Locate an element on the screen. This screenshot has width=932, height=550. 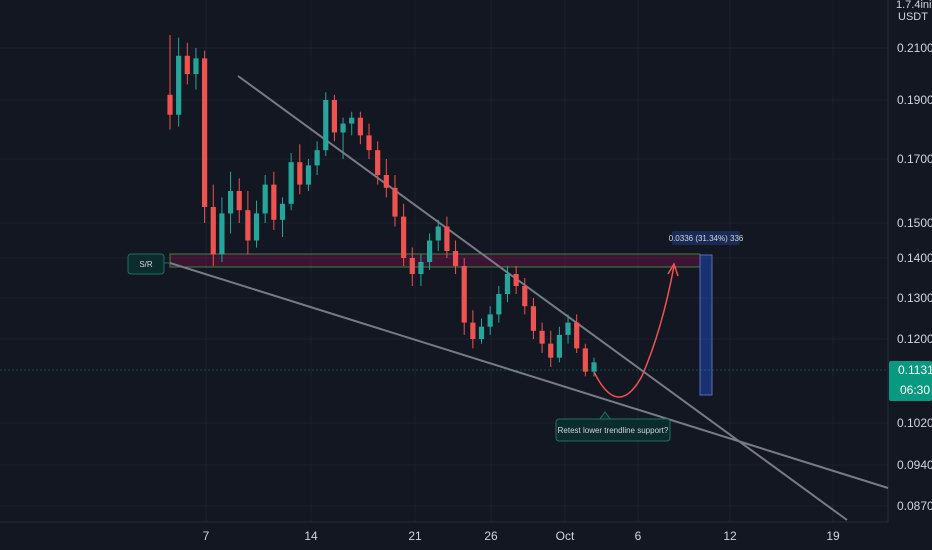
measure-label-background is located at coordinates (706, 238).